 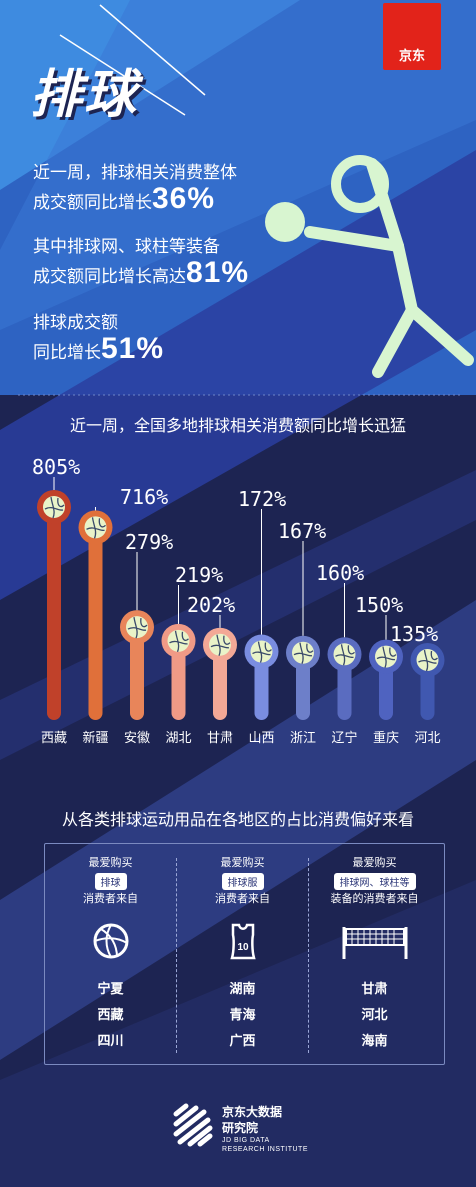 What do you see at coordinates (265, 1129) in the screenshot?
I see `footer-brand: 京东大数据 研究院 JD BIG DATA RESEARCH INSTITUTE` at bounding box center [265, 1129].